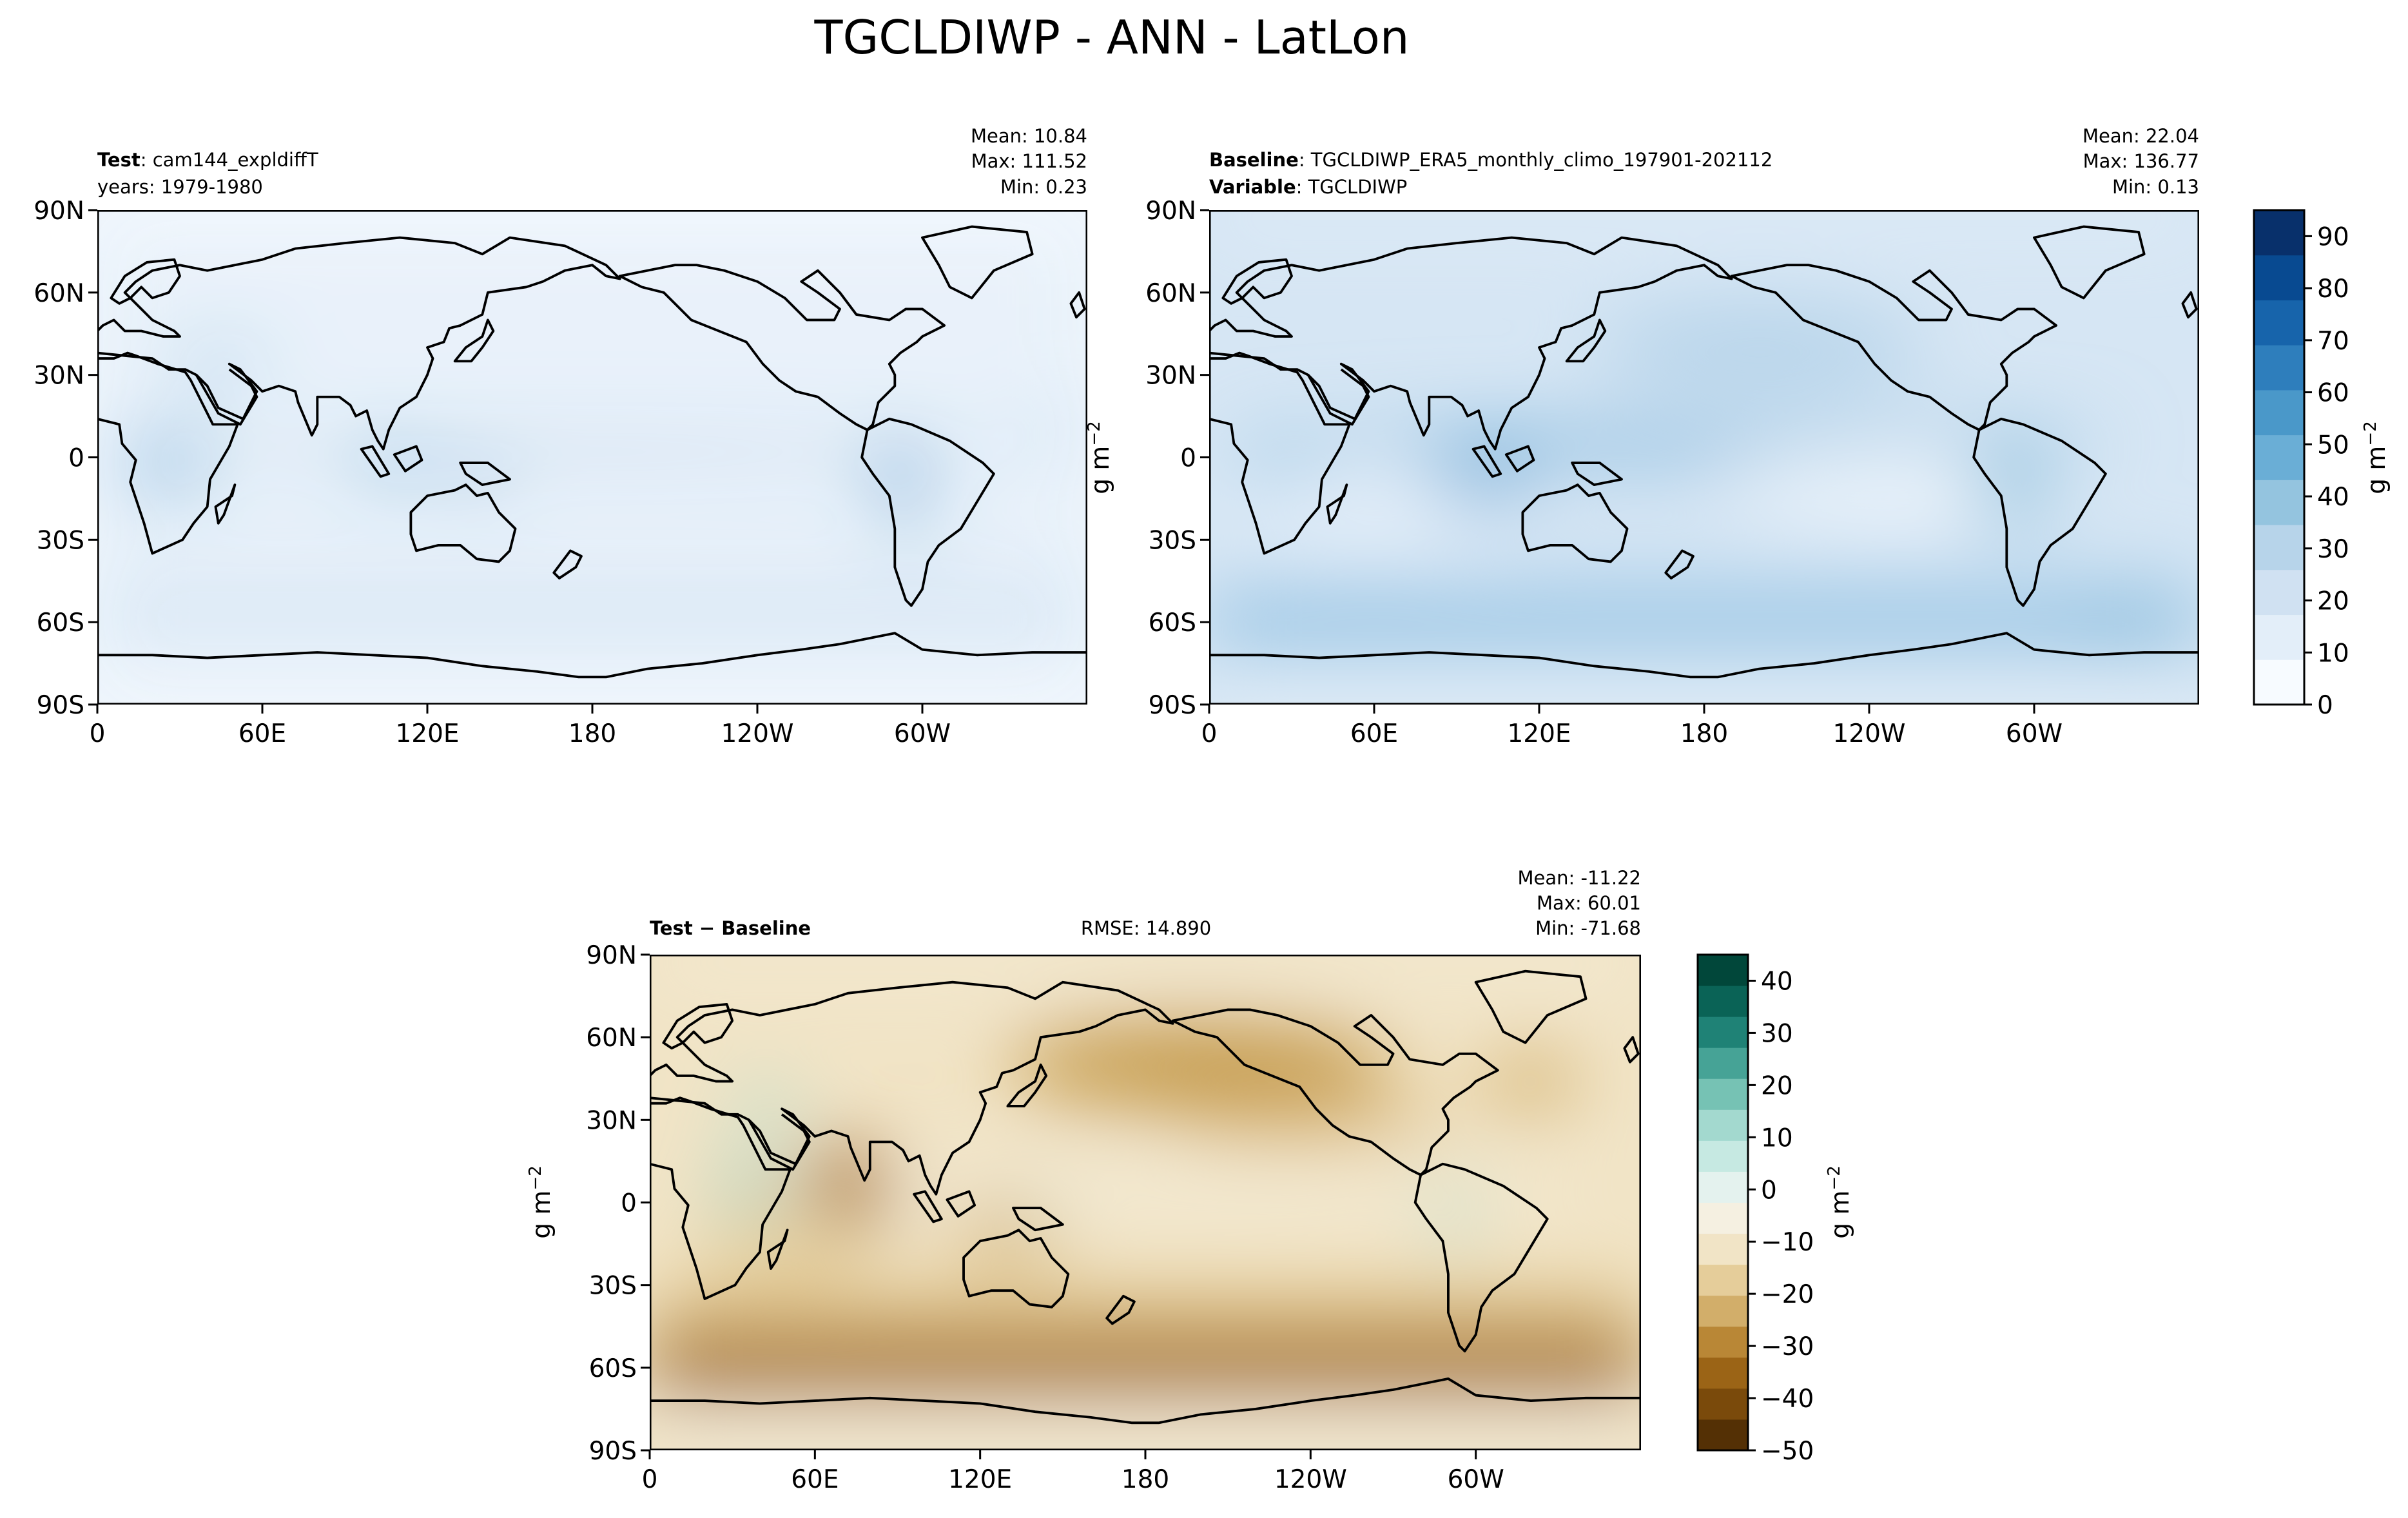 This screenshot has width=2408, height=1518. What do you see at coordinates (119, 160) in the screenshot?
I see `test-header-bold: Test` at bounding box center [119, 160].